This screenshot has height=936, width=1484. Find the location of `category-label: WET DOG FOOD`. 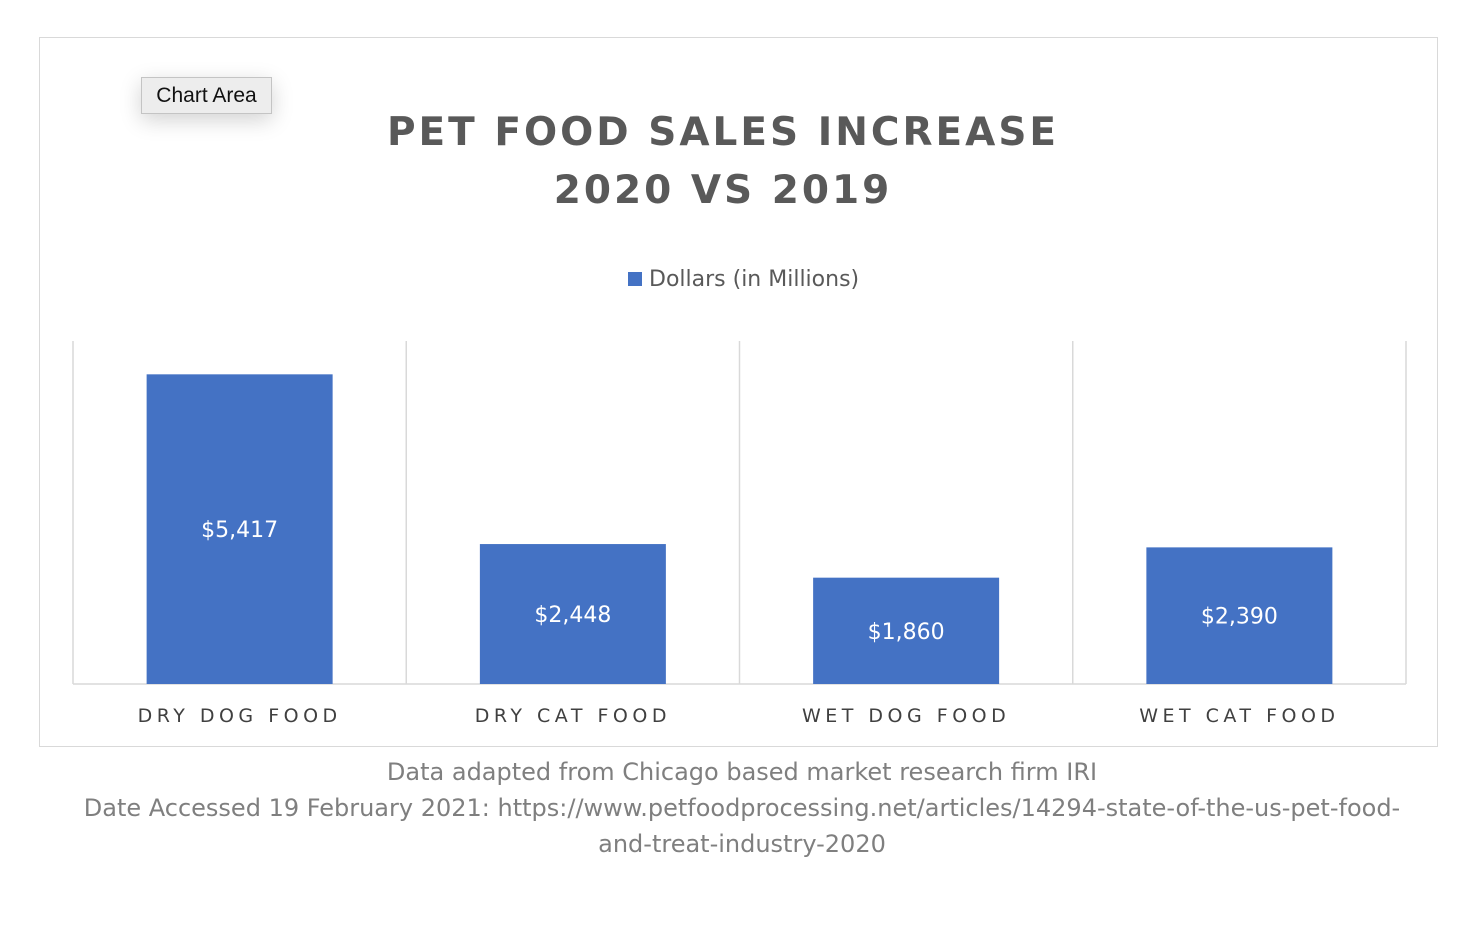

category-label: WET DOG FOOD is located at coordinates (906, 716).